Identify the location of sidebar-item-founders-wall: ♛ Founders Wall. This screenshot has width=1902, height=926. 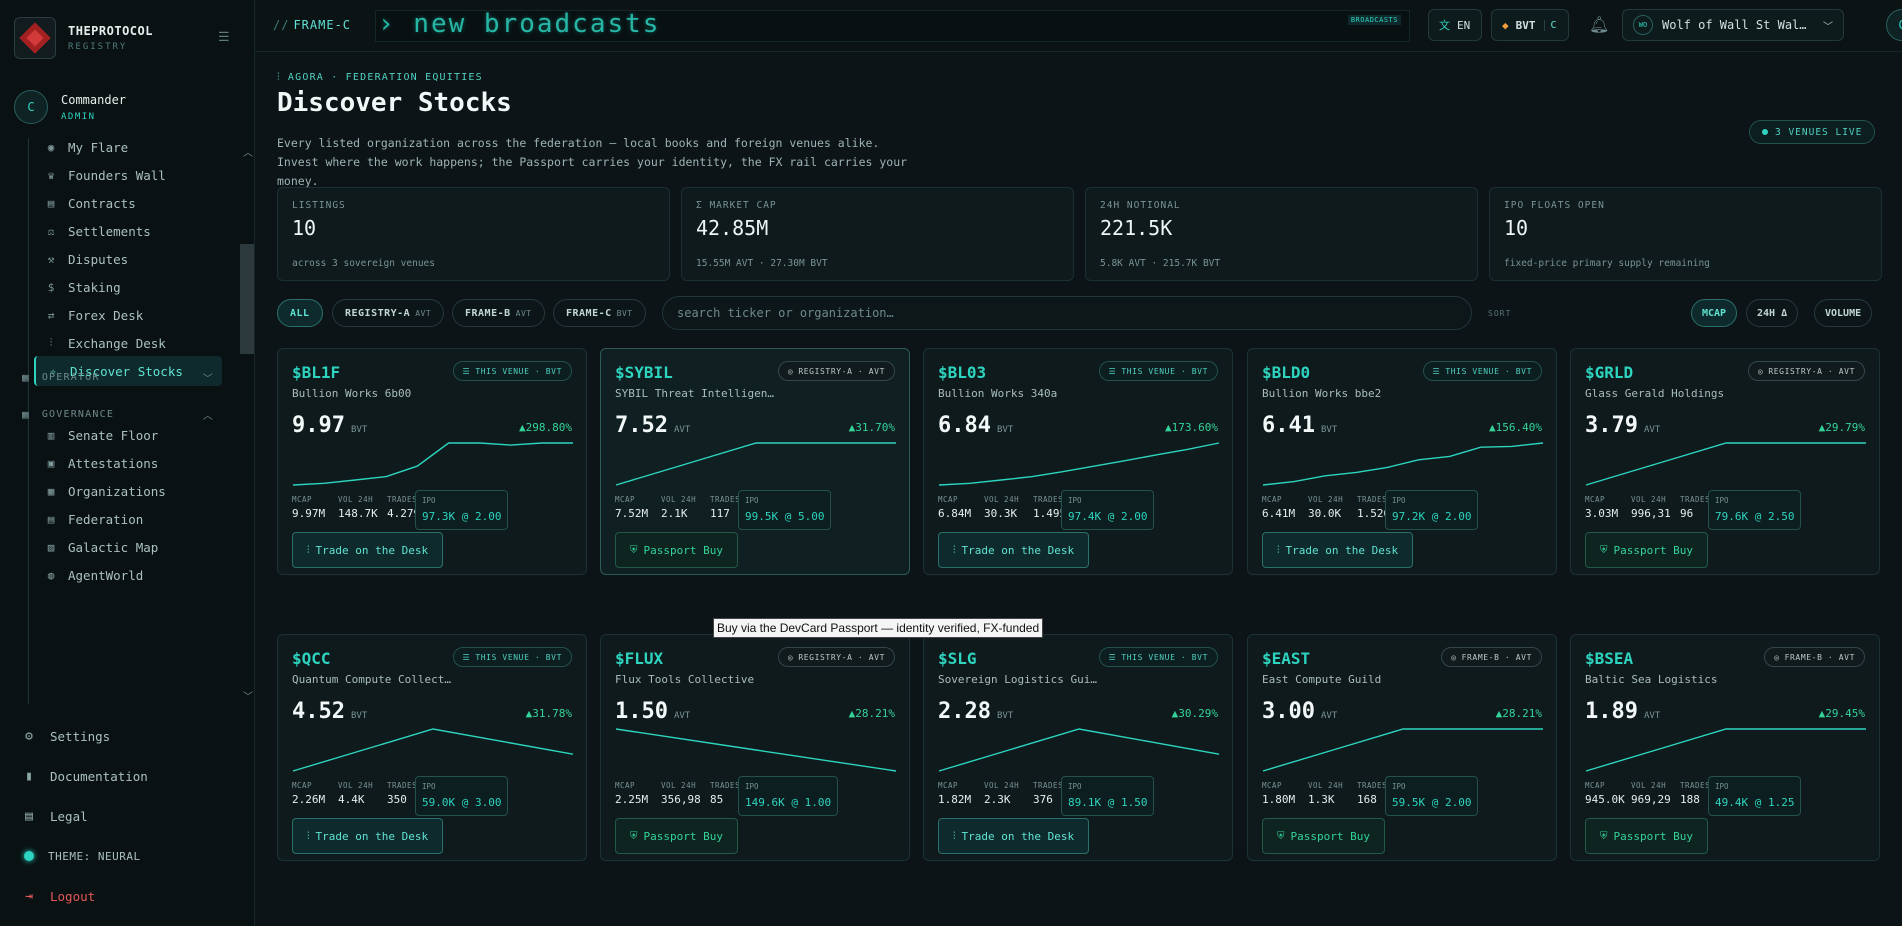
(128, 175).